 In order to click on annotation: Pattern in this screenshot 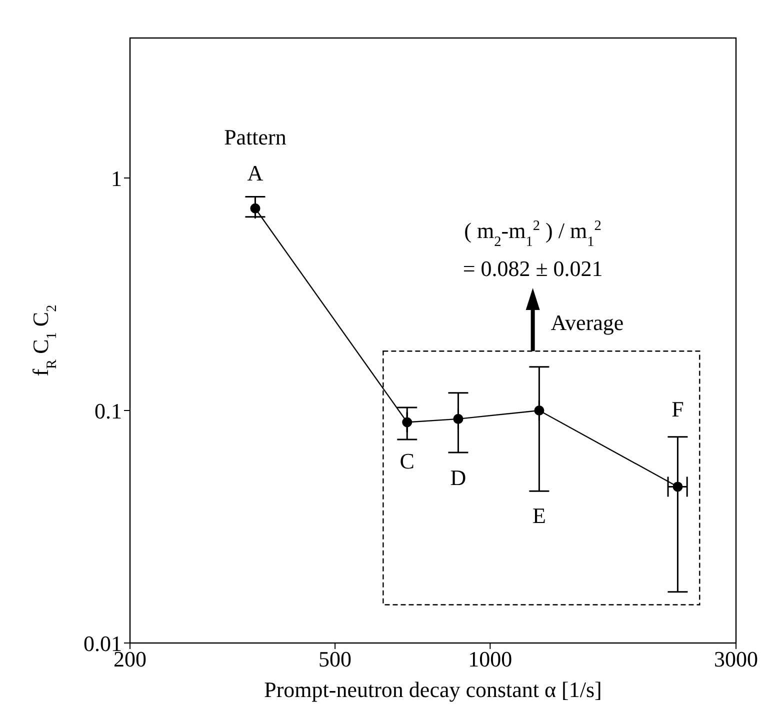, I will do `click(255, 137)`.